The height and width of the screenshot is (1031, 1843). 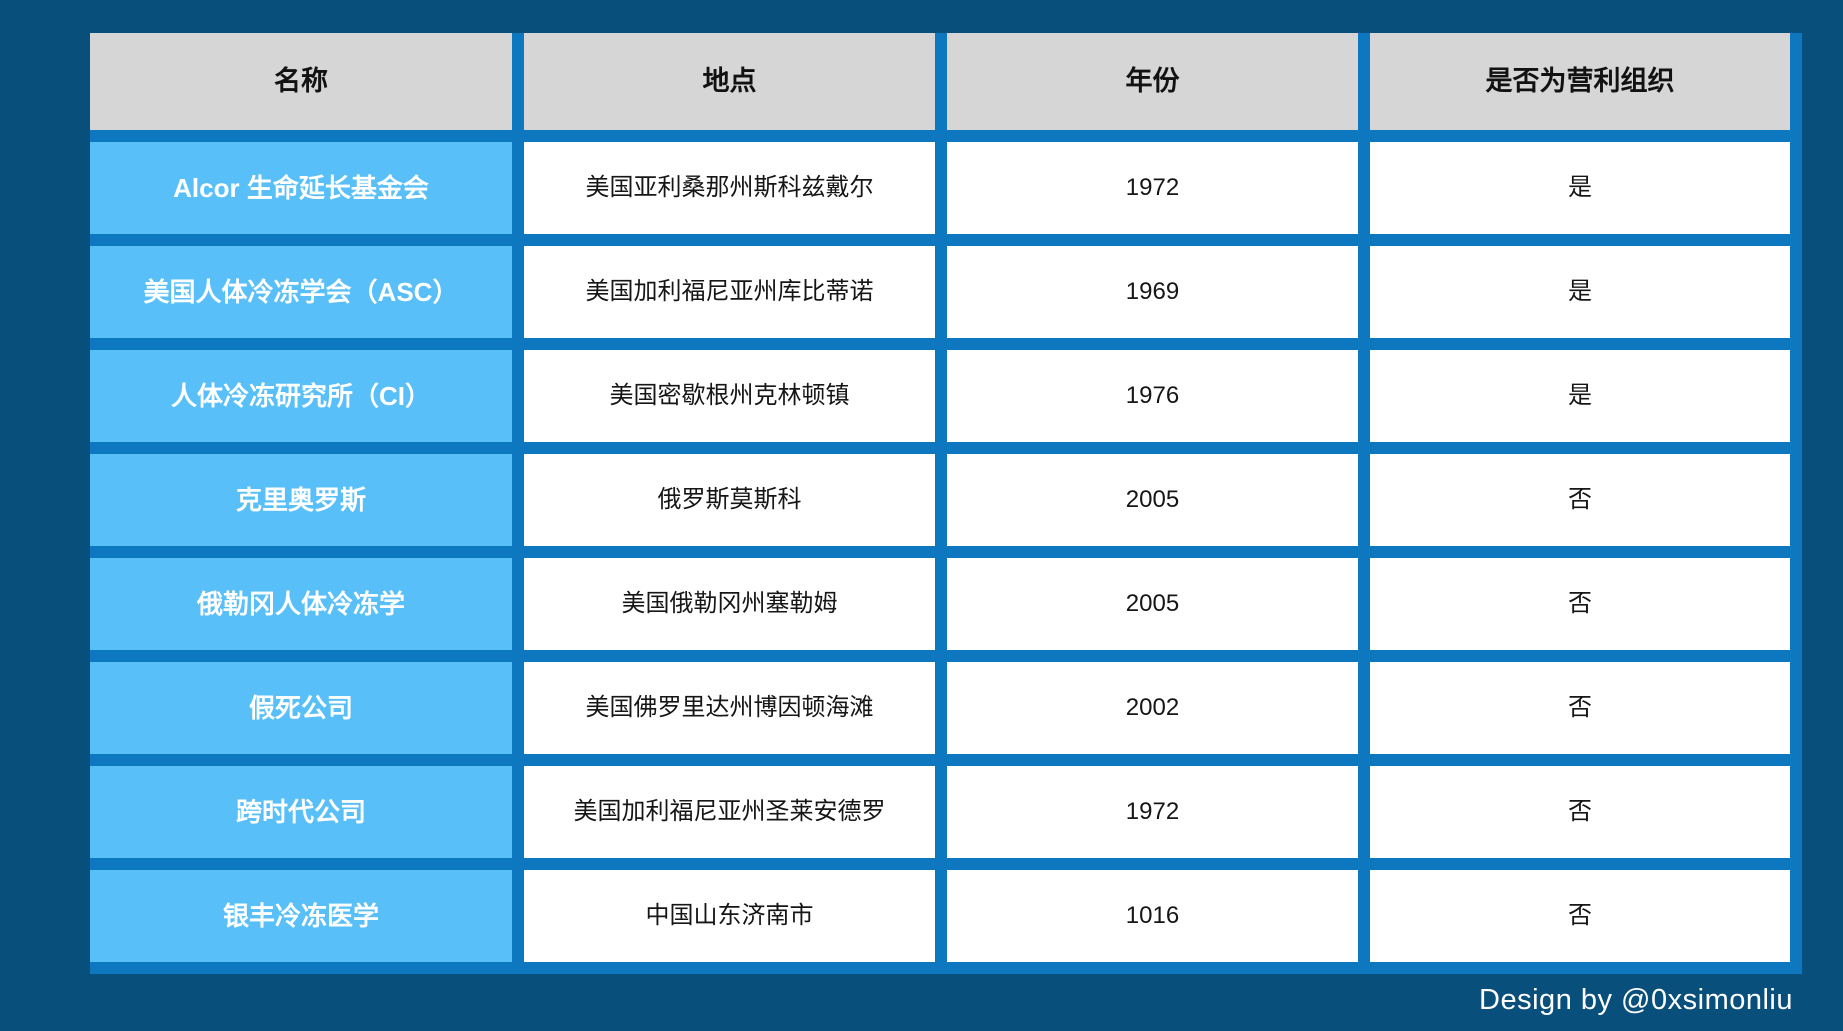 What do you see at coordinates (301, 812) in the screenshot?
I see `cell-name: 跨时代公司` at bounding box center [301, 812].